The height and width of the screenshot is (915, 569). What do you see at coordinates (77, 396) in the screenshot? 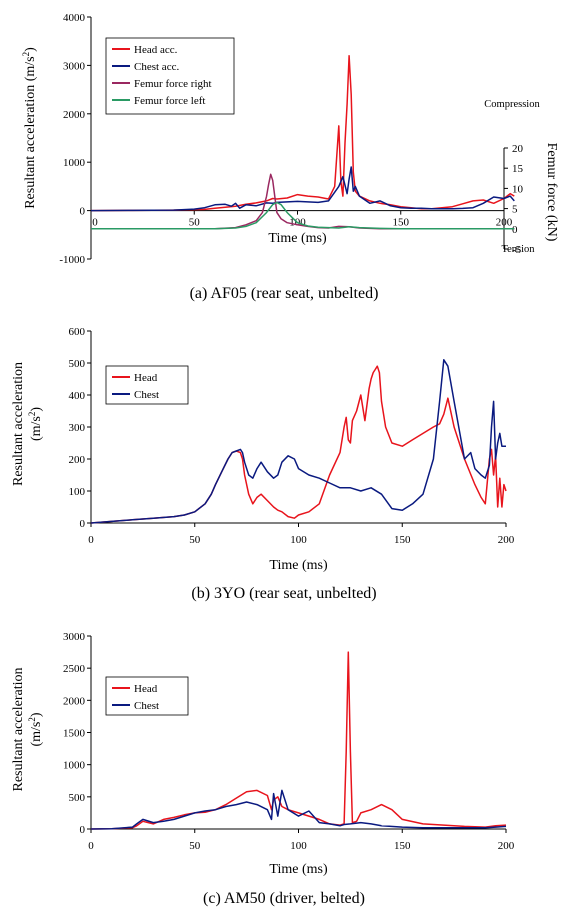
I see `y-tick-label: 400` at bounding box center [77, 396].